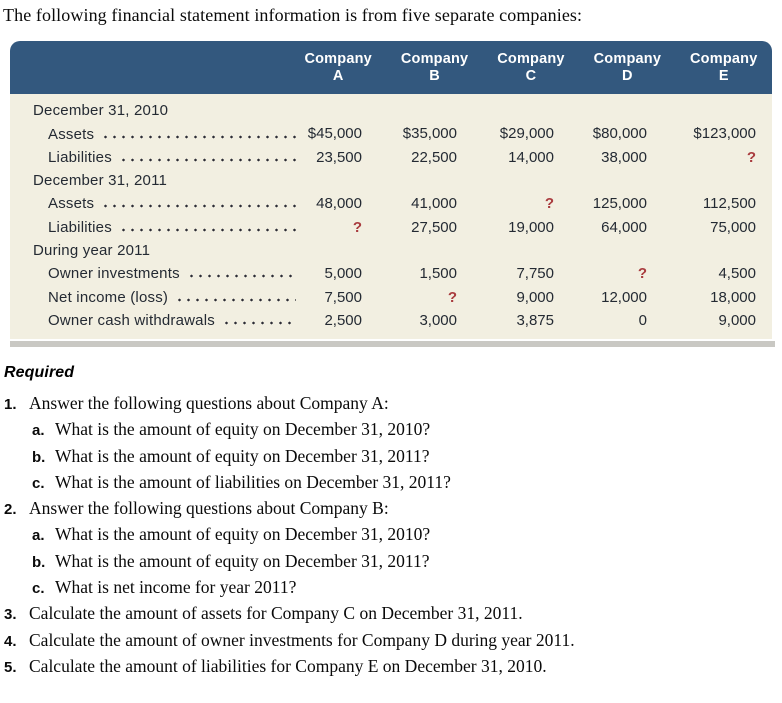 The height and width of the screenshot is (703, 782). Describe the element at coordinates (624, 227) in the screenshot. I see `cell-value: 64,000` at that location.